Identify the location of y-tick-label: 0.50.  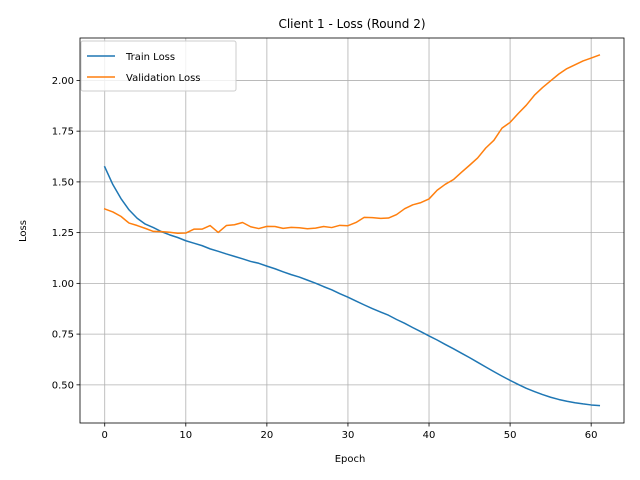
(63, 385).